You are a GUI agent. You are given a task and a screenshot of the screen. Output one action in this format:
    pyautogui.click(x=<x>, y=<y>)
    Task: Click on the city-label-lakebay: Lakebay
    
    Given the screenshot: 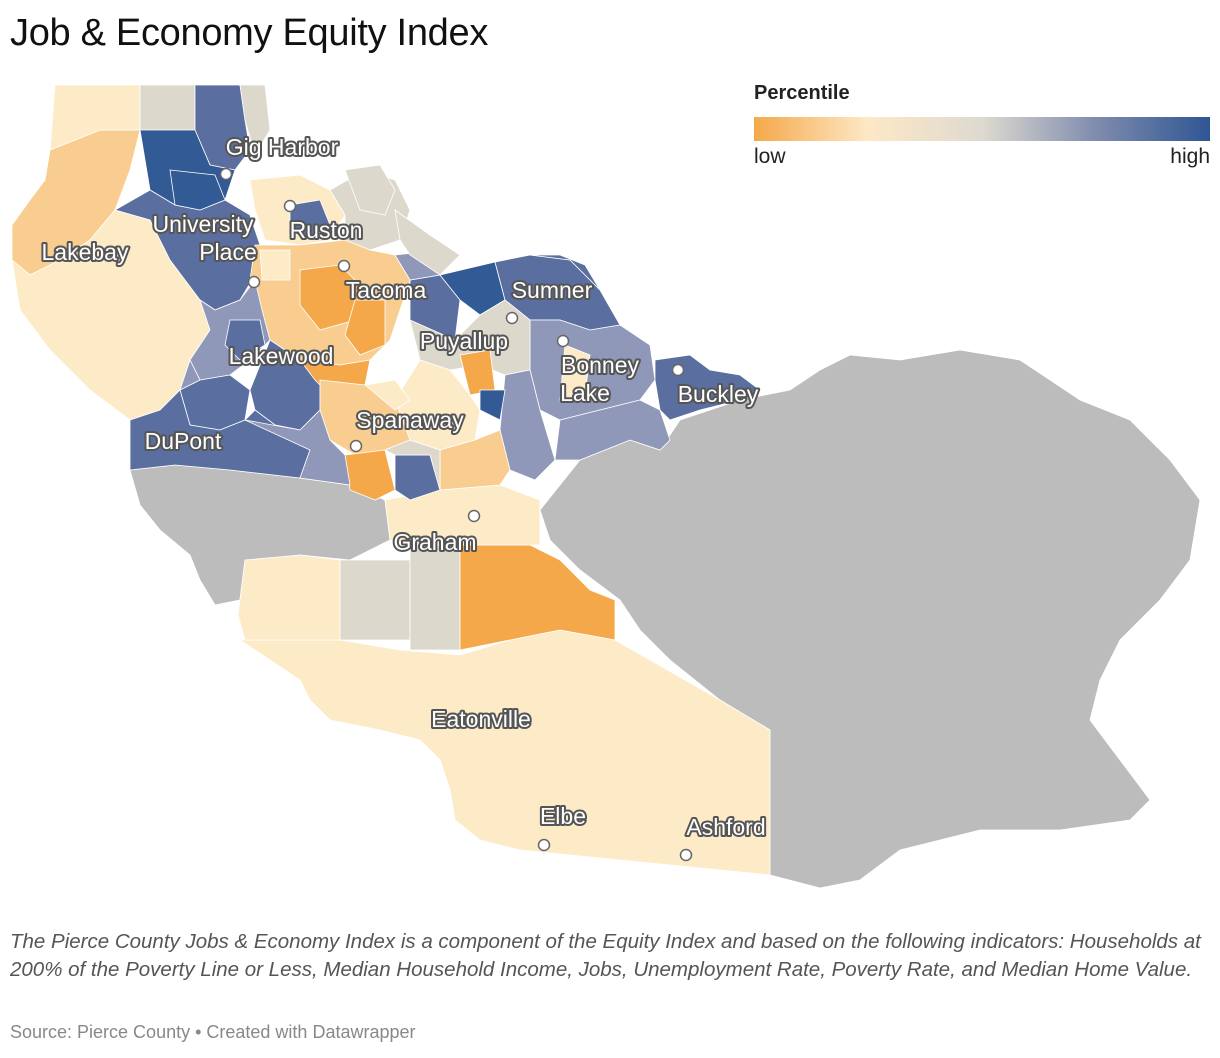 What is the action you would take?
    pyautogui.click(x=85, y=252)
    